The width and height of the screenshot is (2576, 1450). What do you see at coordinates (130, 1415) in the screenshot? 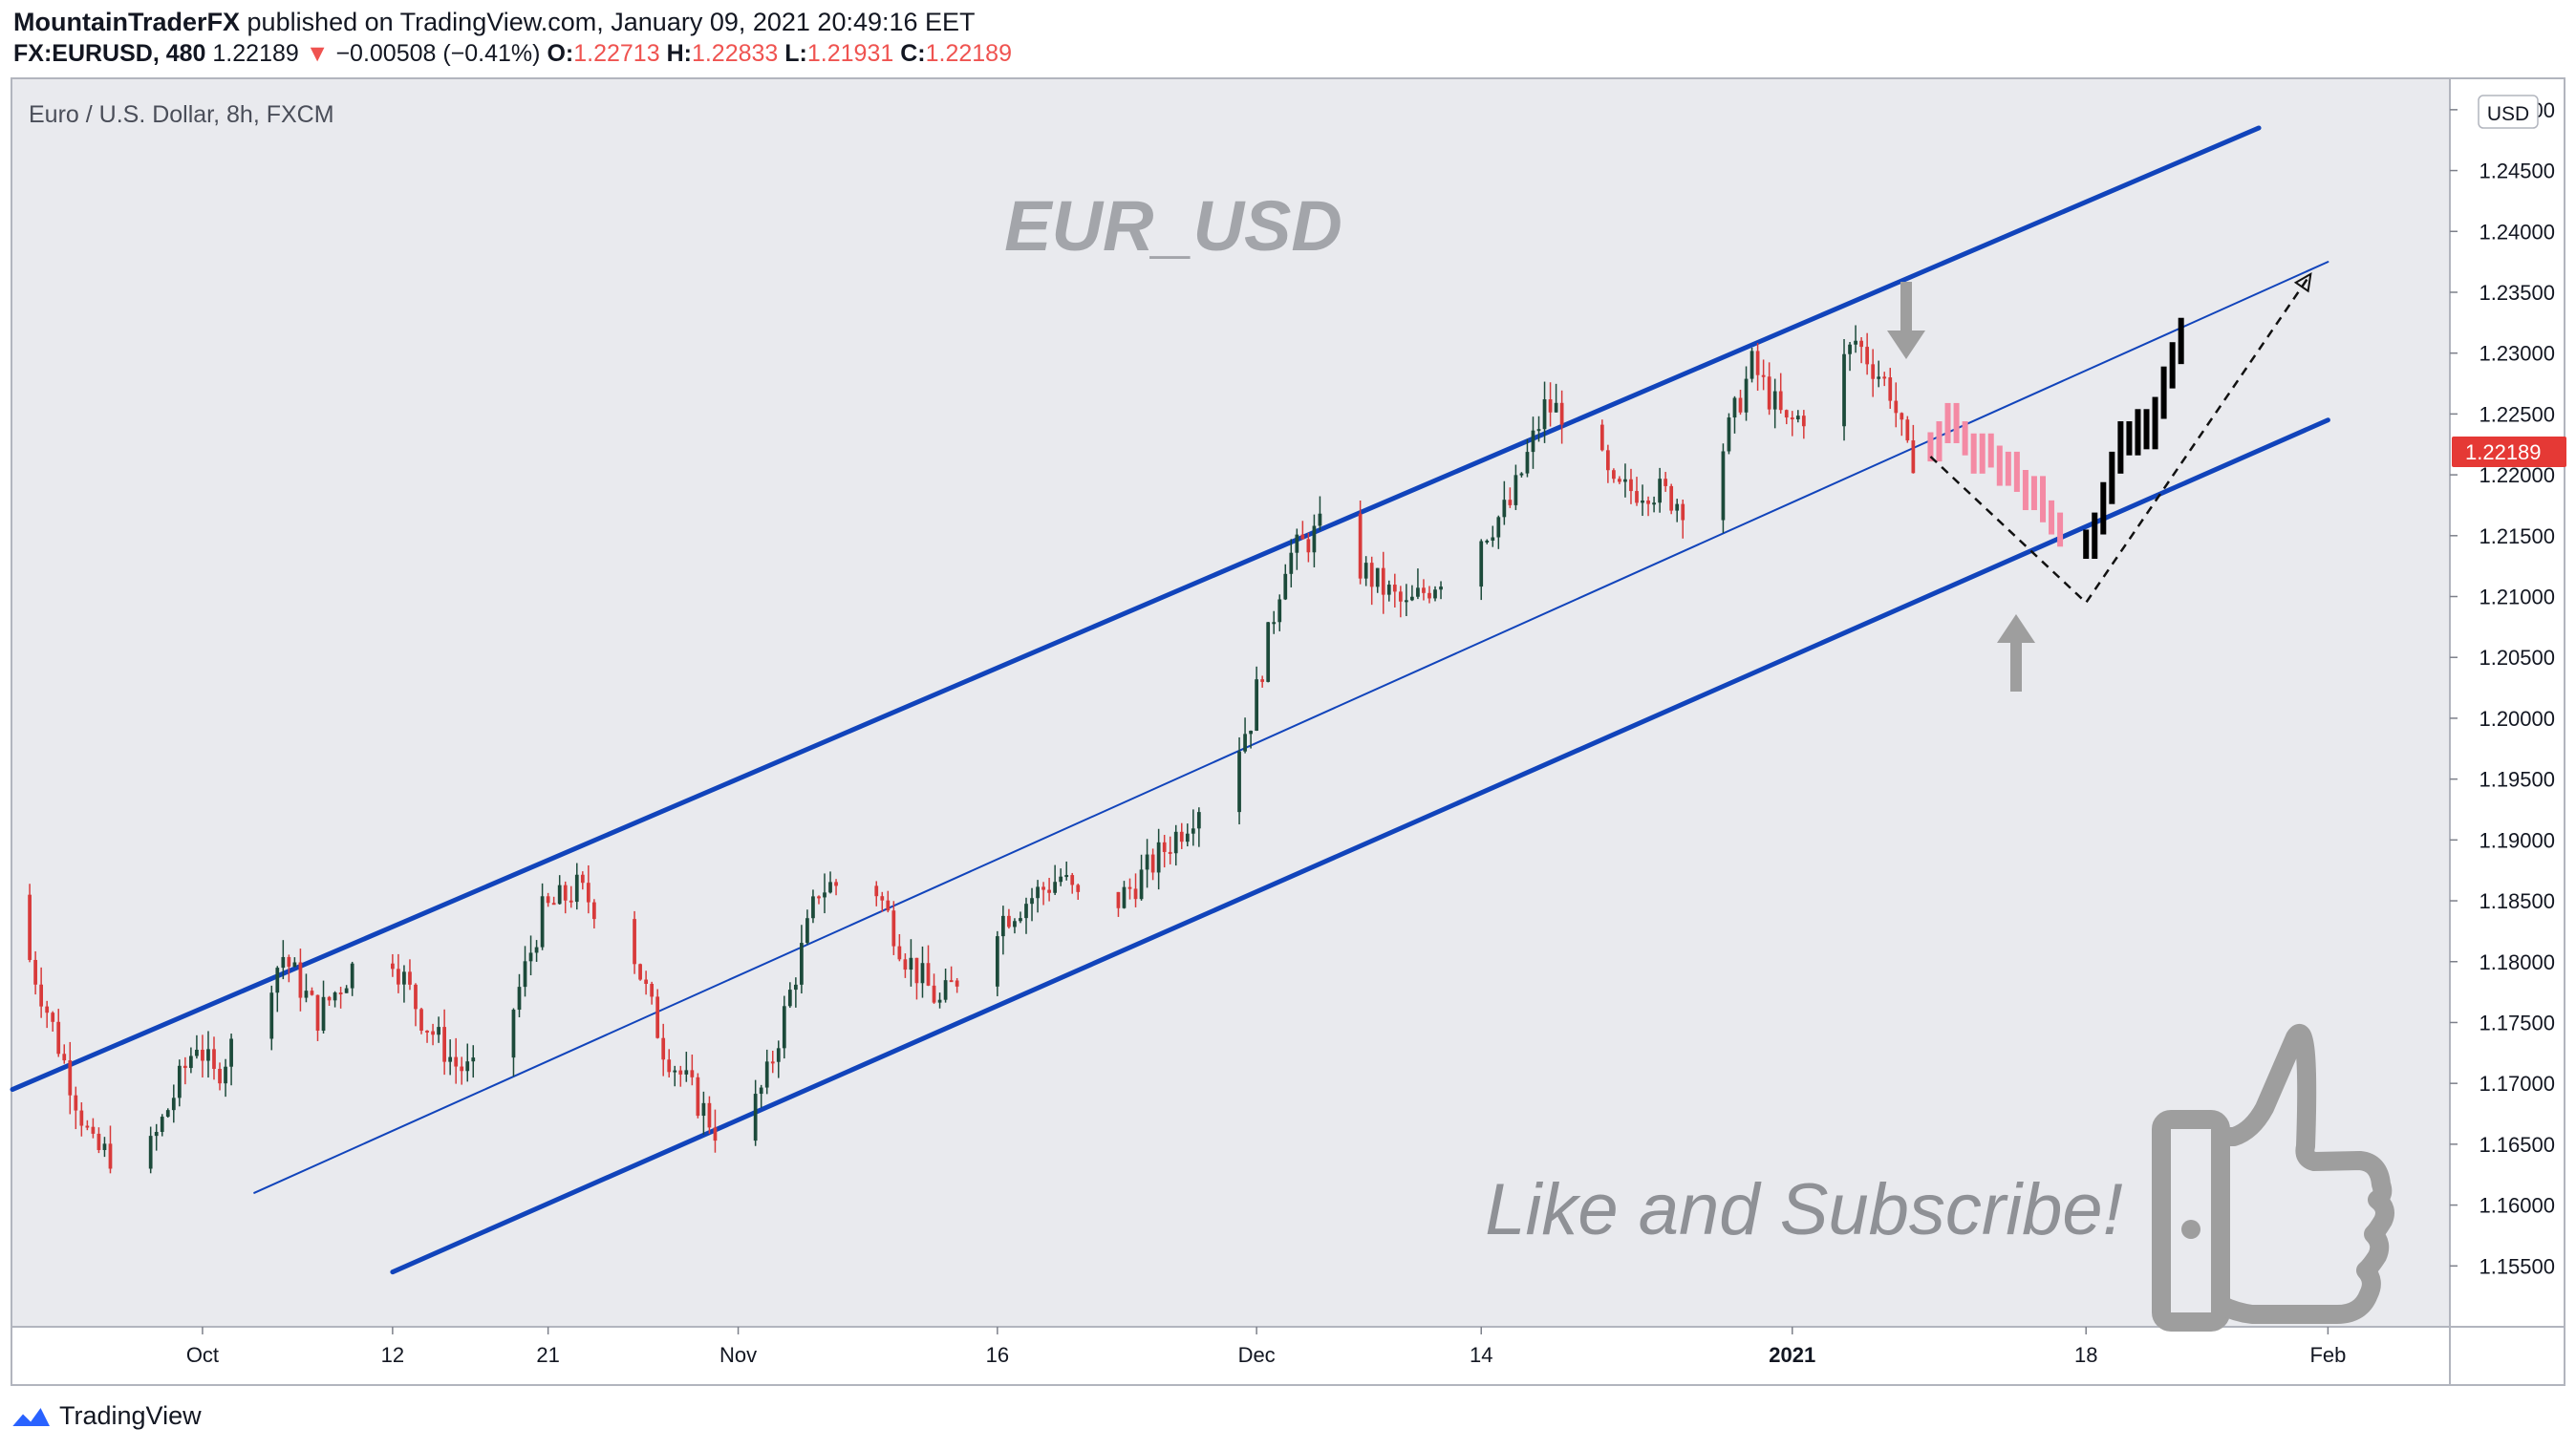
I see `tradingview-brand: TradingView` at bounding box center [130, 1415].